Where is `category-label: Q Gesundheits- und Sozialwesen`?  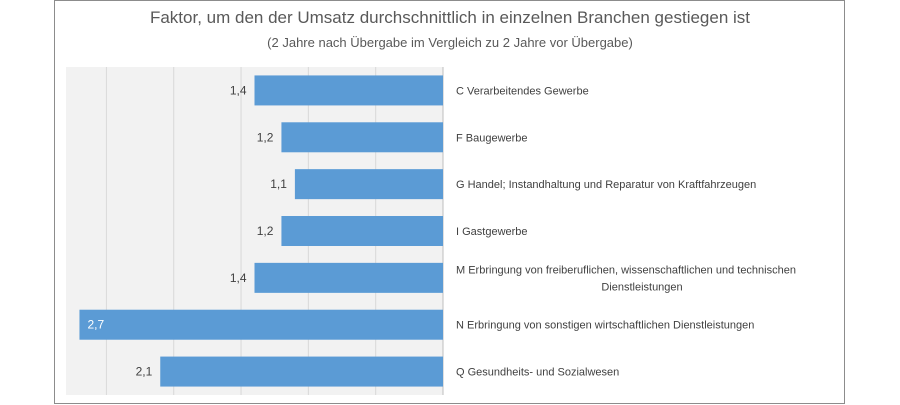
category-label: Q Gesundheits- und Sozialwesen is located at coordinates (537, 373).